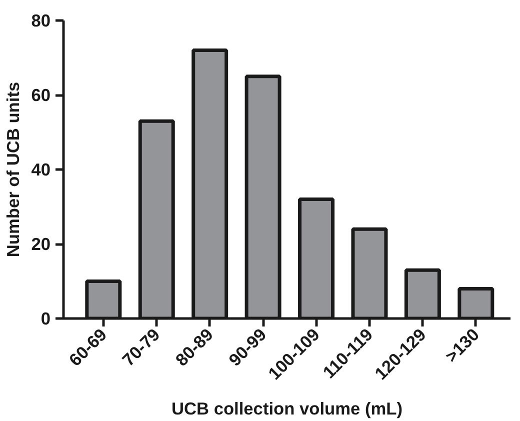 The height and width of the screenshot is (421, 520). I want to click on y-tick-label: 40, so click(41, 170).